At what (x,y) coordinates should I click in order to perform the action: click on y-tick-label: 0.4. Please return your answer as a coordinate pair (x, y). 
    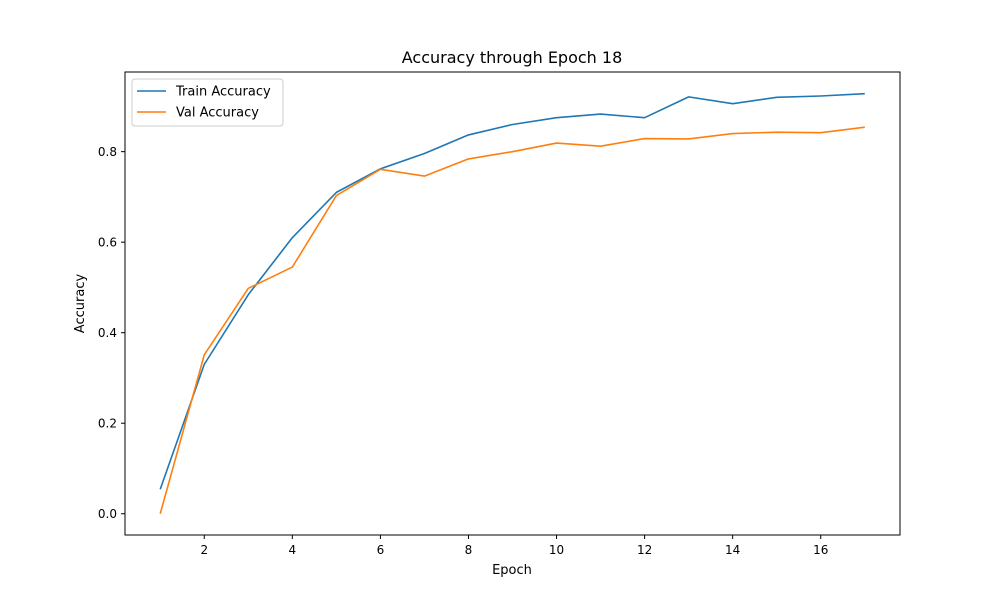
    Looking at the image, I should click on (107, 333).